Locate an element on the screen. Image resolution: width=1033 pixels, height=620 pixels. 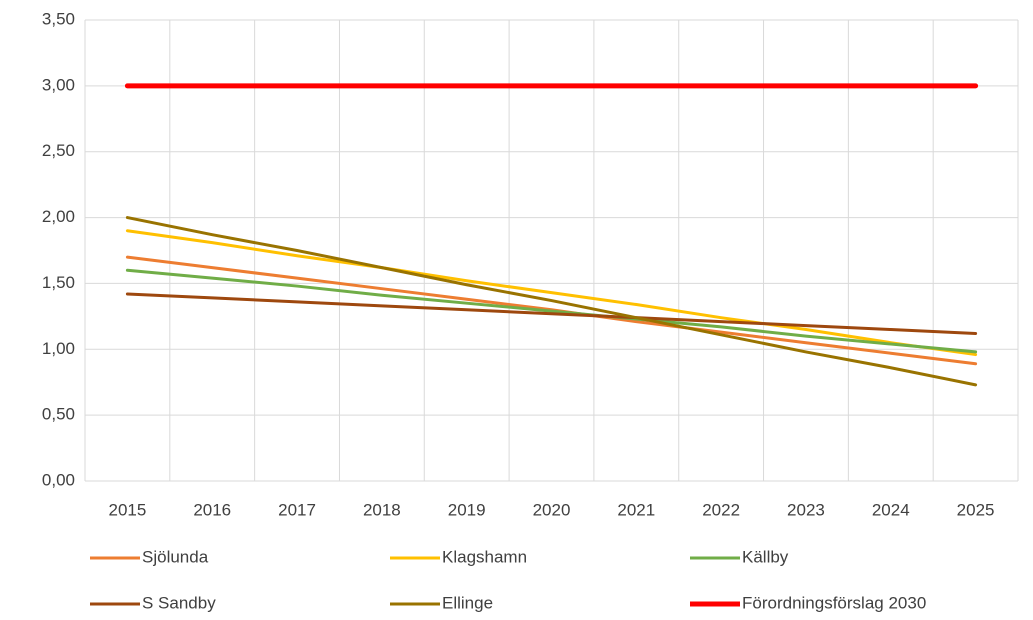
legend-label: Sjölunda is located at coordinates (175, 556).